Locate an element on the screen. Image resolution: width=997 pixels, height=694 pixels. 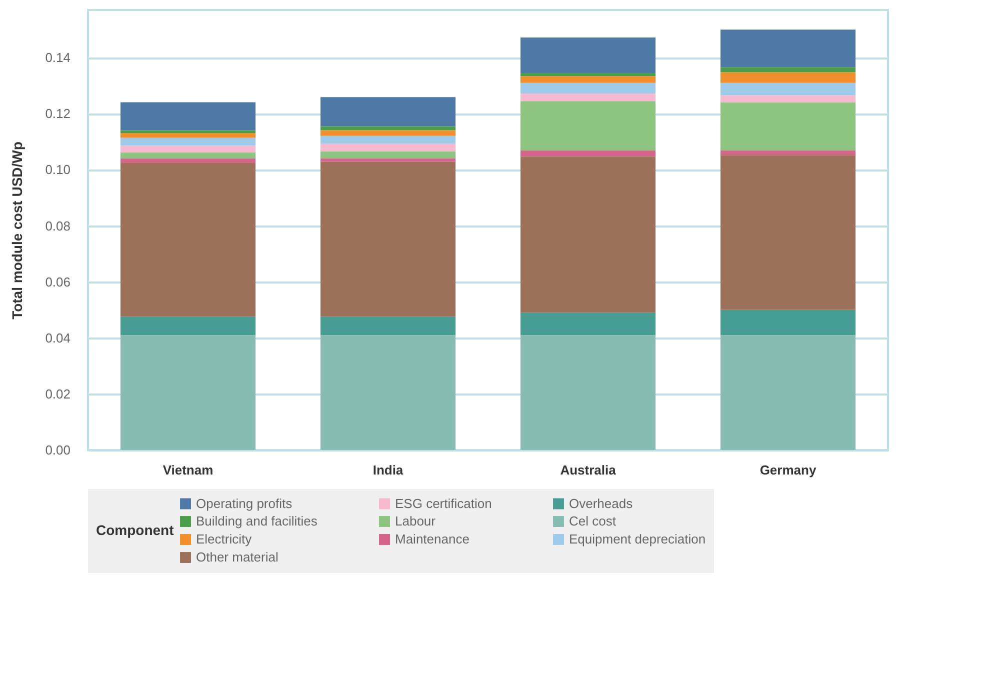
y-axis-title: Total module cost USD/Wp is located at coordinates (17, 231).